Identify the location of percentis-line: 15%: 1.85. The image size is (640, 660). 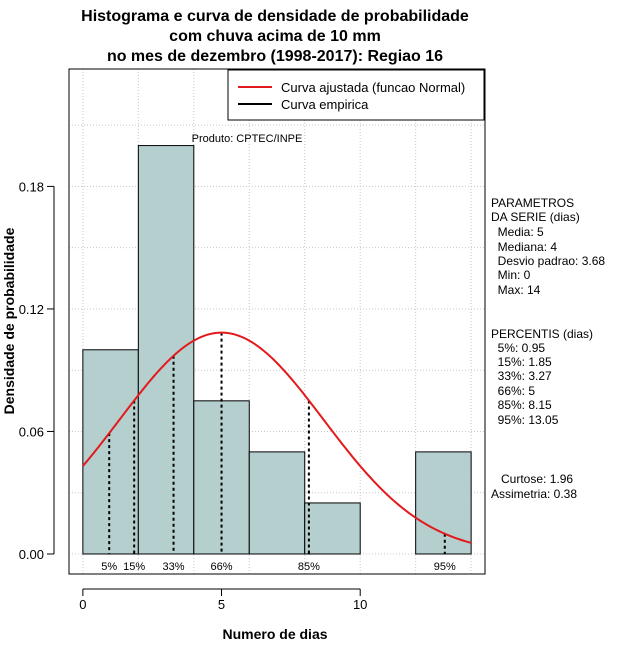
(521, 362).